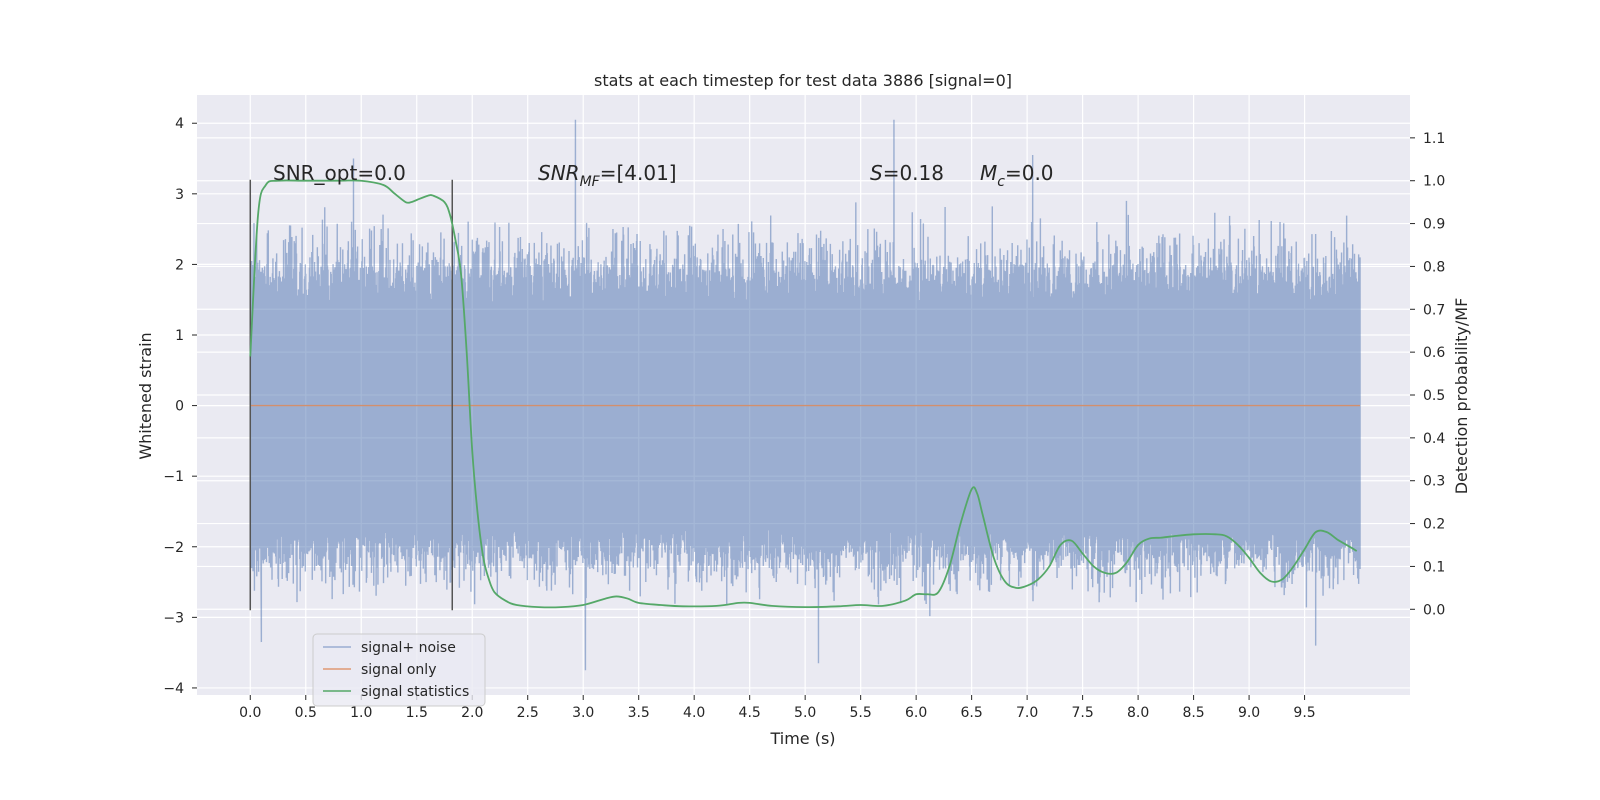 Image resolution: width=1600 pixels, height=800 pixels. I want to click on legend-label-signal-only: signal only, so click(398, 670).